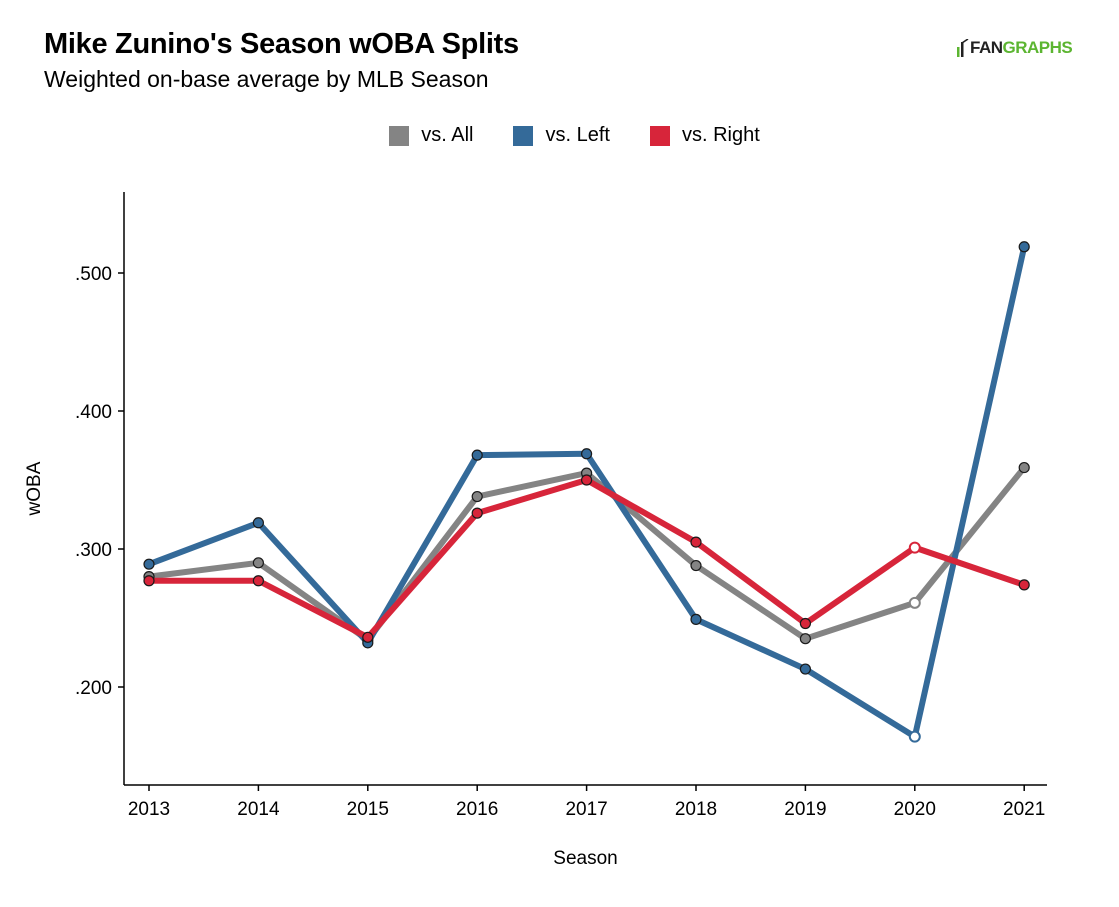 The image size is (1119, 907). I want to click on legend-label-all: vs. All, so click(447, 135).